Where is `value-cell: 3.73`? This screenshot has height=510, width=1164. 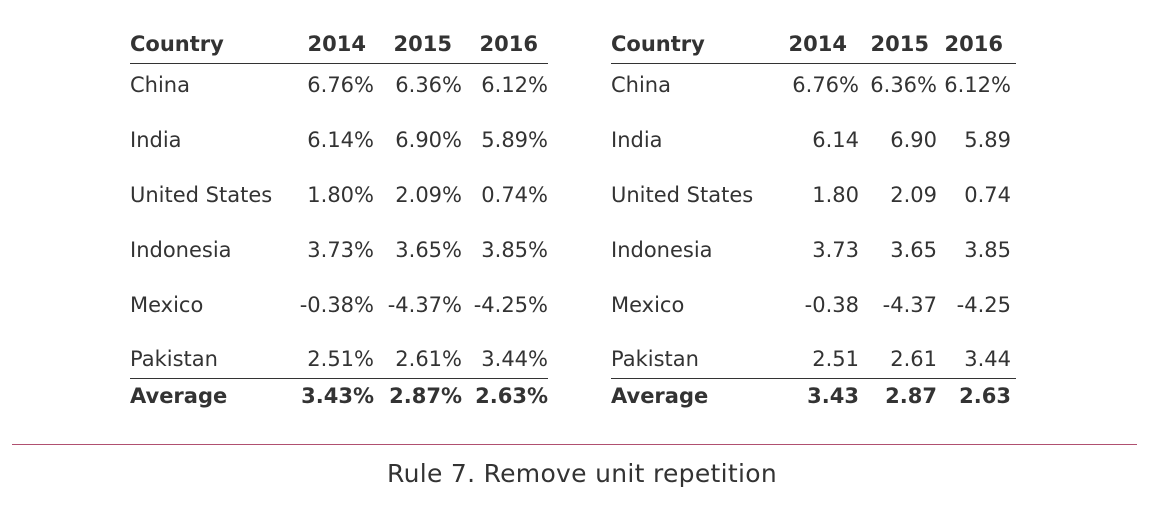
value-cell: 3.73 is located at coordinates (835, 250).